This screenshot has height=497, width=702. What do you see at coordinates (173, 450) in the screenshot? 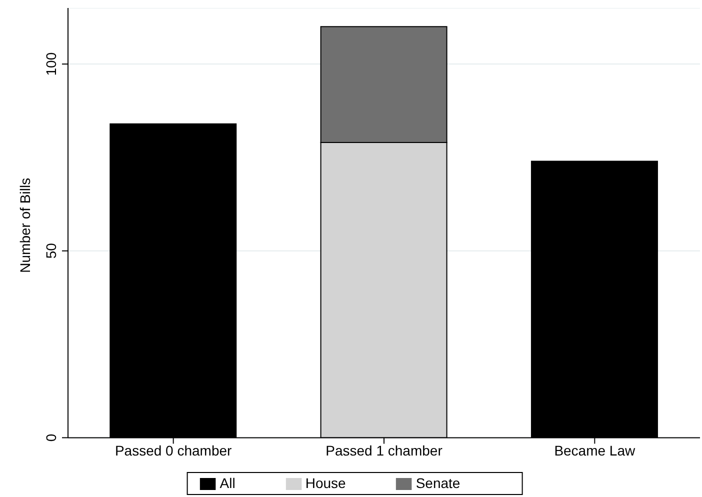
I see `x-tick-label: Passed 0 chamber` at bounding box center [173, 450].